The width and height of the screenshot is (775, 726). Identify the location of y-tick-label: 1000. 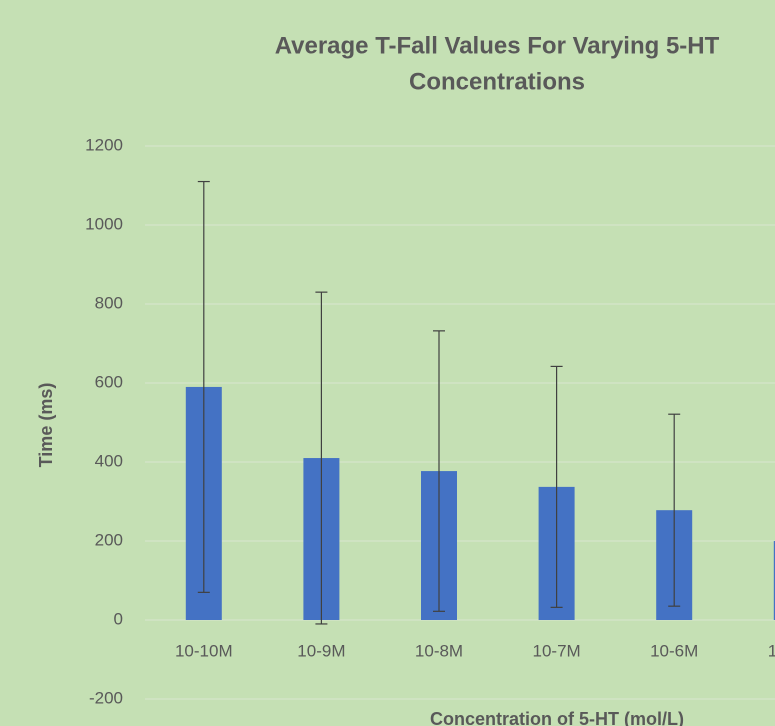
(104, 223).